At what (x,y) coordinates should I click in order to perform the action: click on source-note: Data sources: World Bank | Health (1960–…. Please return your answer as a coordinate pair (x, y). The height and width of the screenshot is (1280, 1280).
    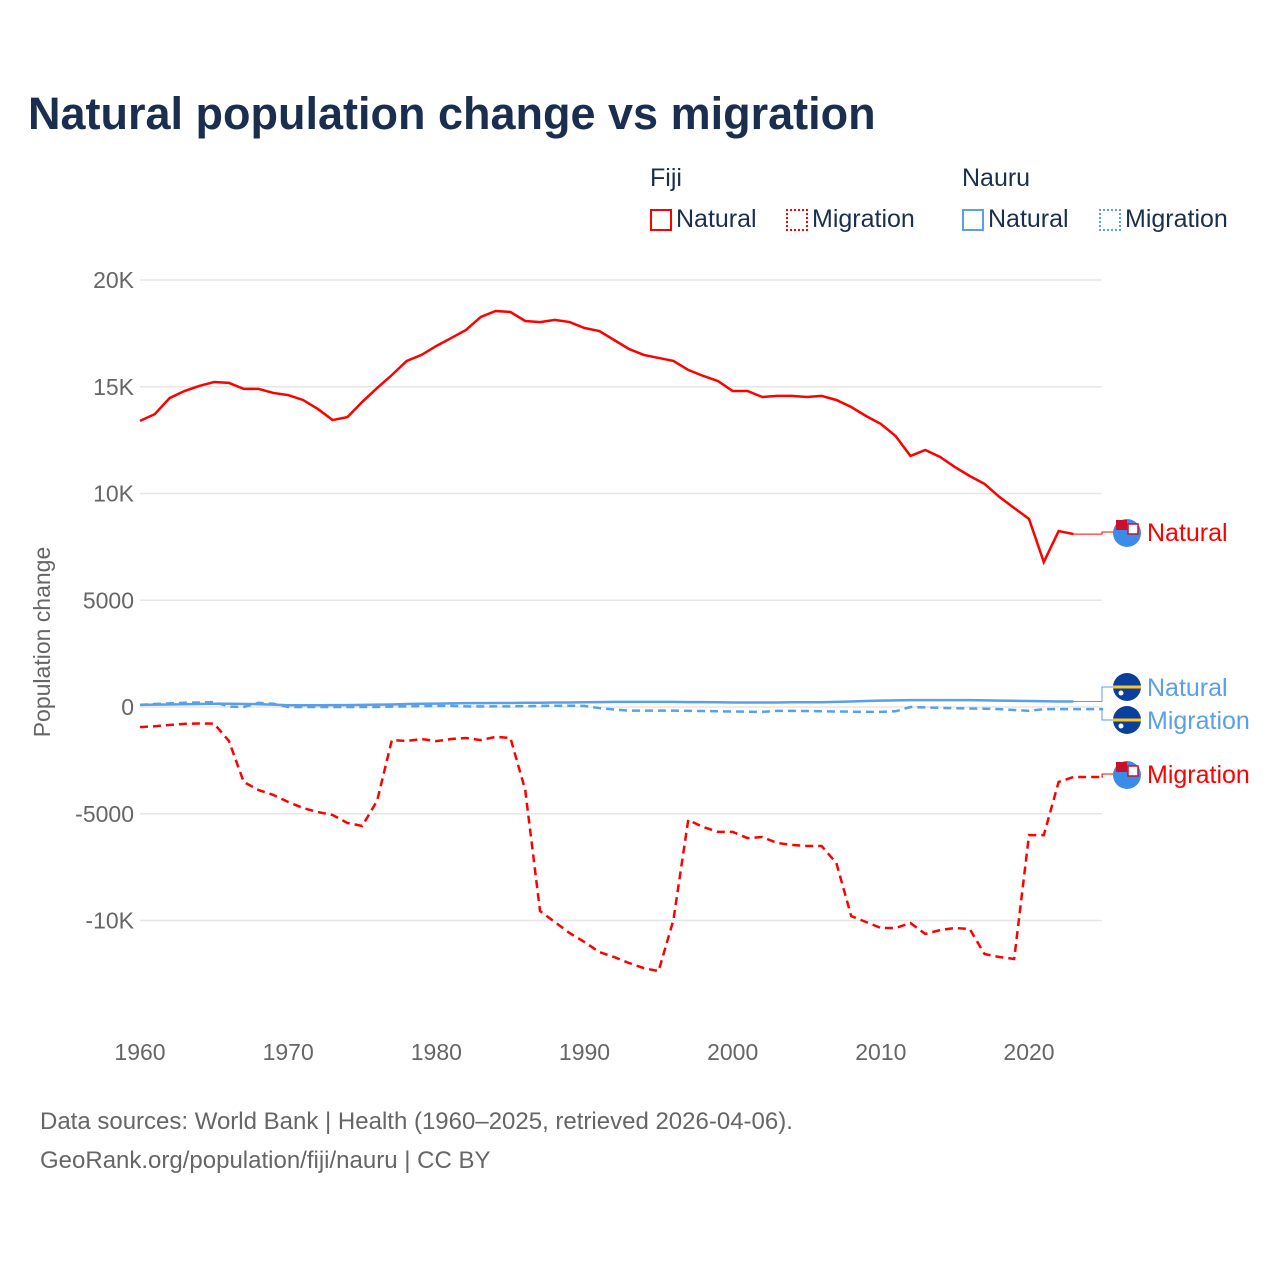
    Looking at the image, I should click on (416, 1121).